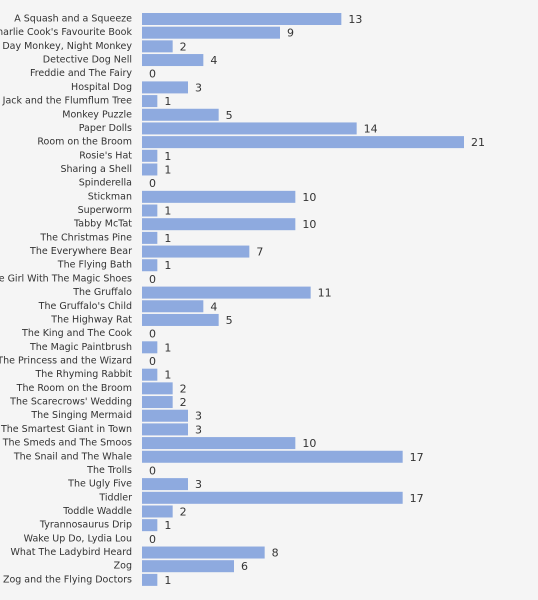 This screenshot has height=600, width=538. What do you see at coordinates (66, 429) in the screenshot?
I see `category-label: The Smartest Giant in Town` at bounding box center [66, 429].